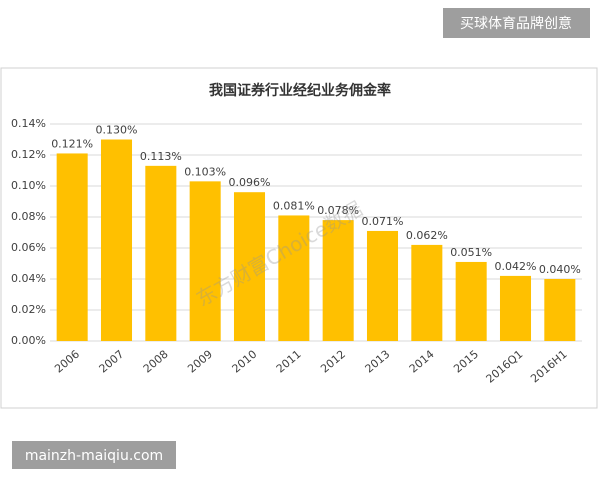 Image resolution: width=600 pixels, height=480 pixels. What do you see at coordinates (28, 123) in the screenshot?
I see `y-tick-label: 0.14%` at bounding box center [28, 123].